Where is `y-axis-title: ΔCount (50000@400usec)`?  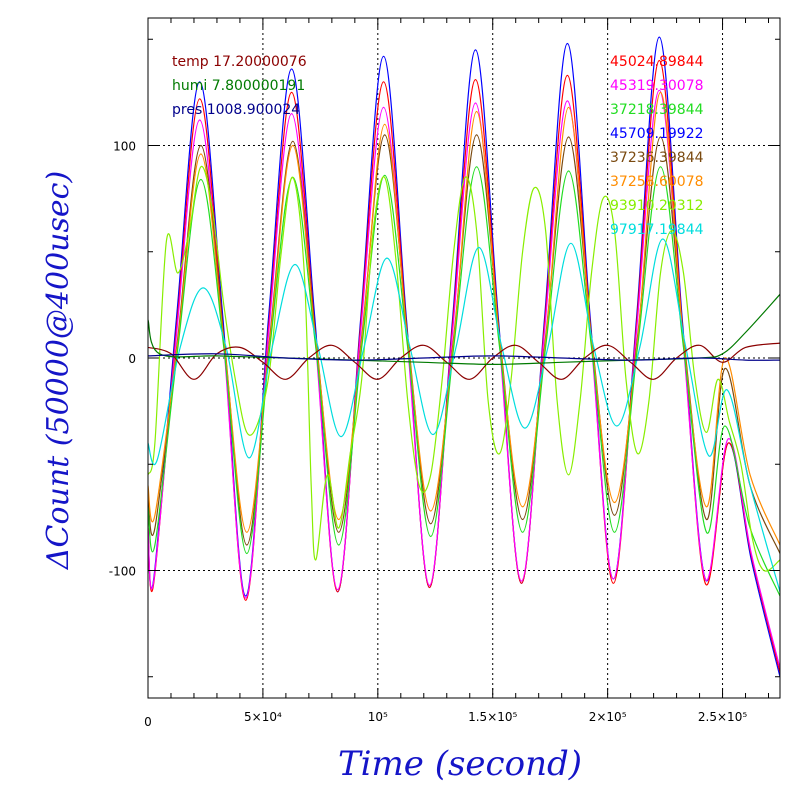 y-axis-title: ΔCount (50000@400usec) is located at coordinates (58, 370).